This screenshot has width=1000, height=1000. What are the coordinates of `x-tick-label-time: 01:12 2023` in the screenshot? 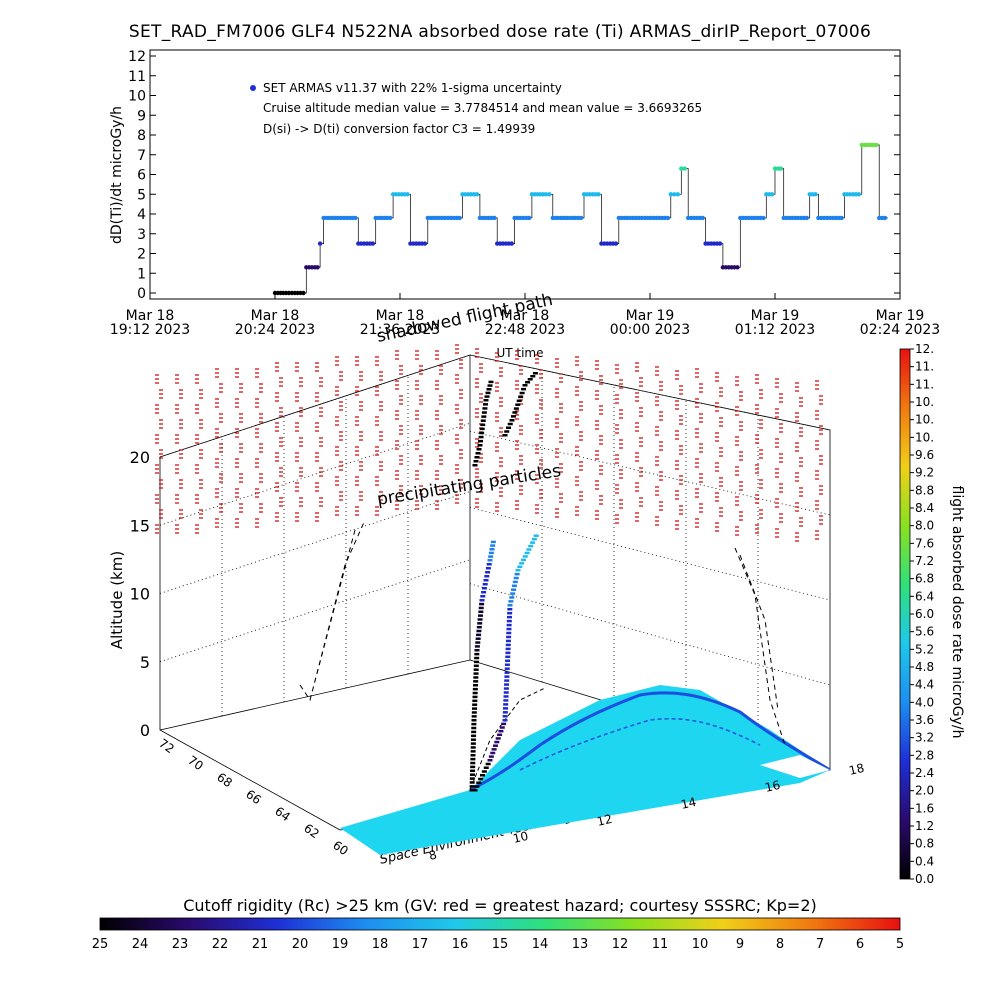 It's located at (775, 330).